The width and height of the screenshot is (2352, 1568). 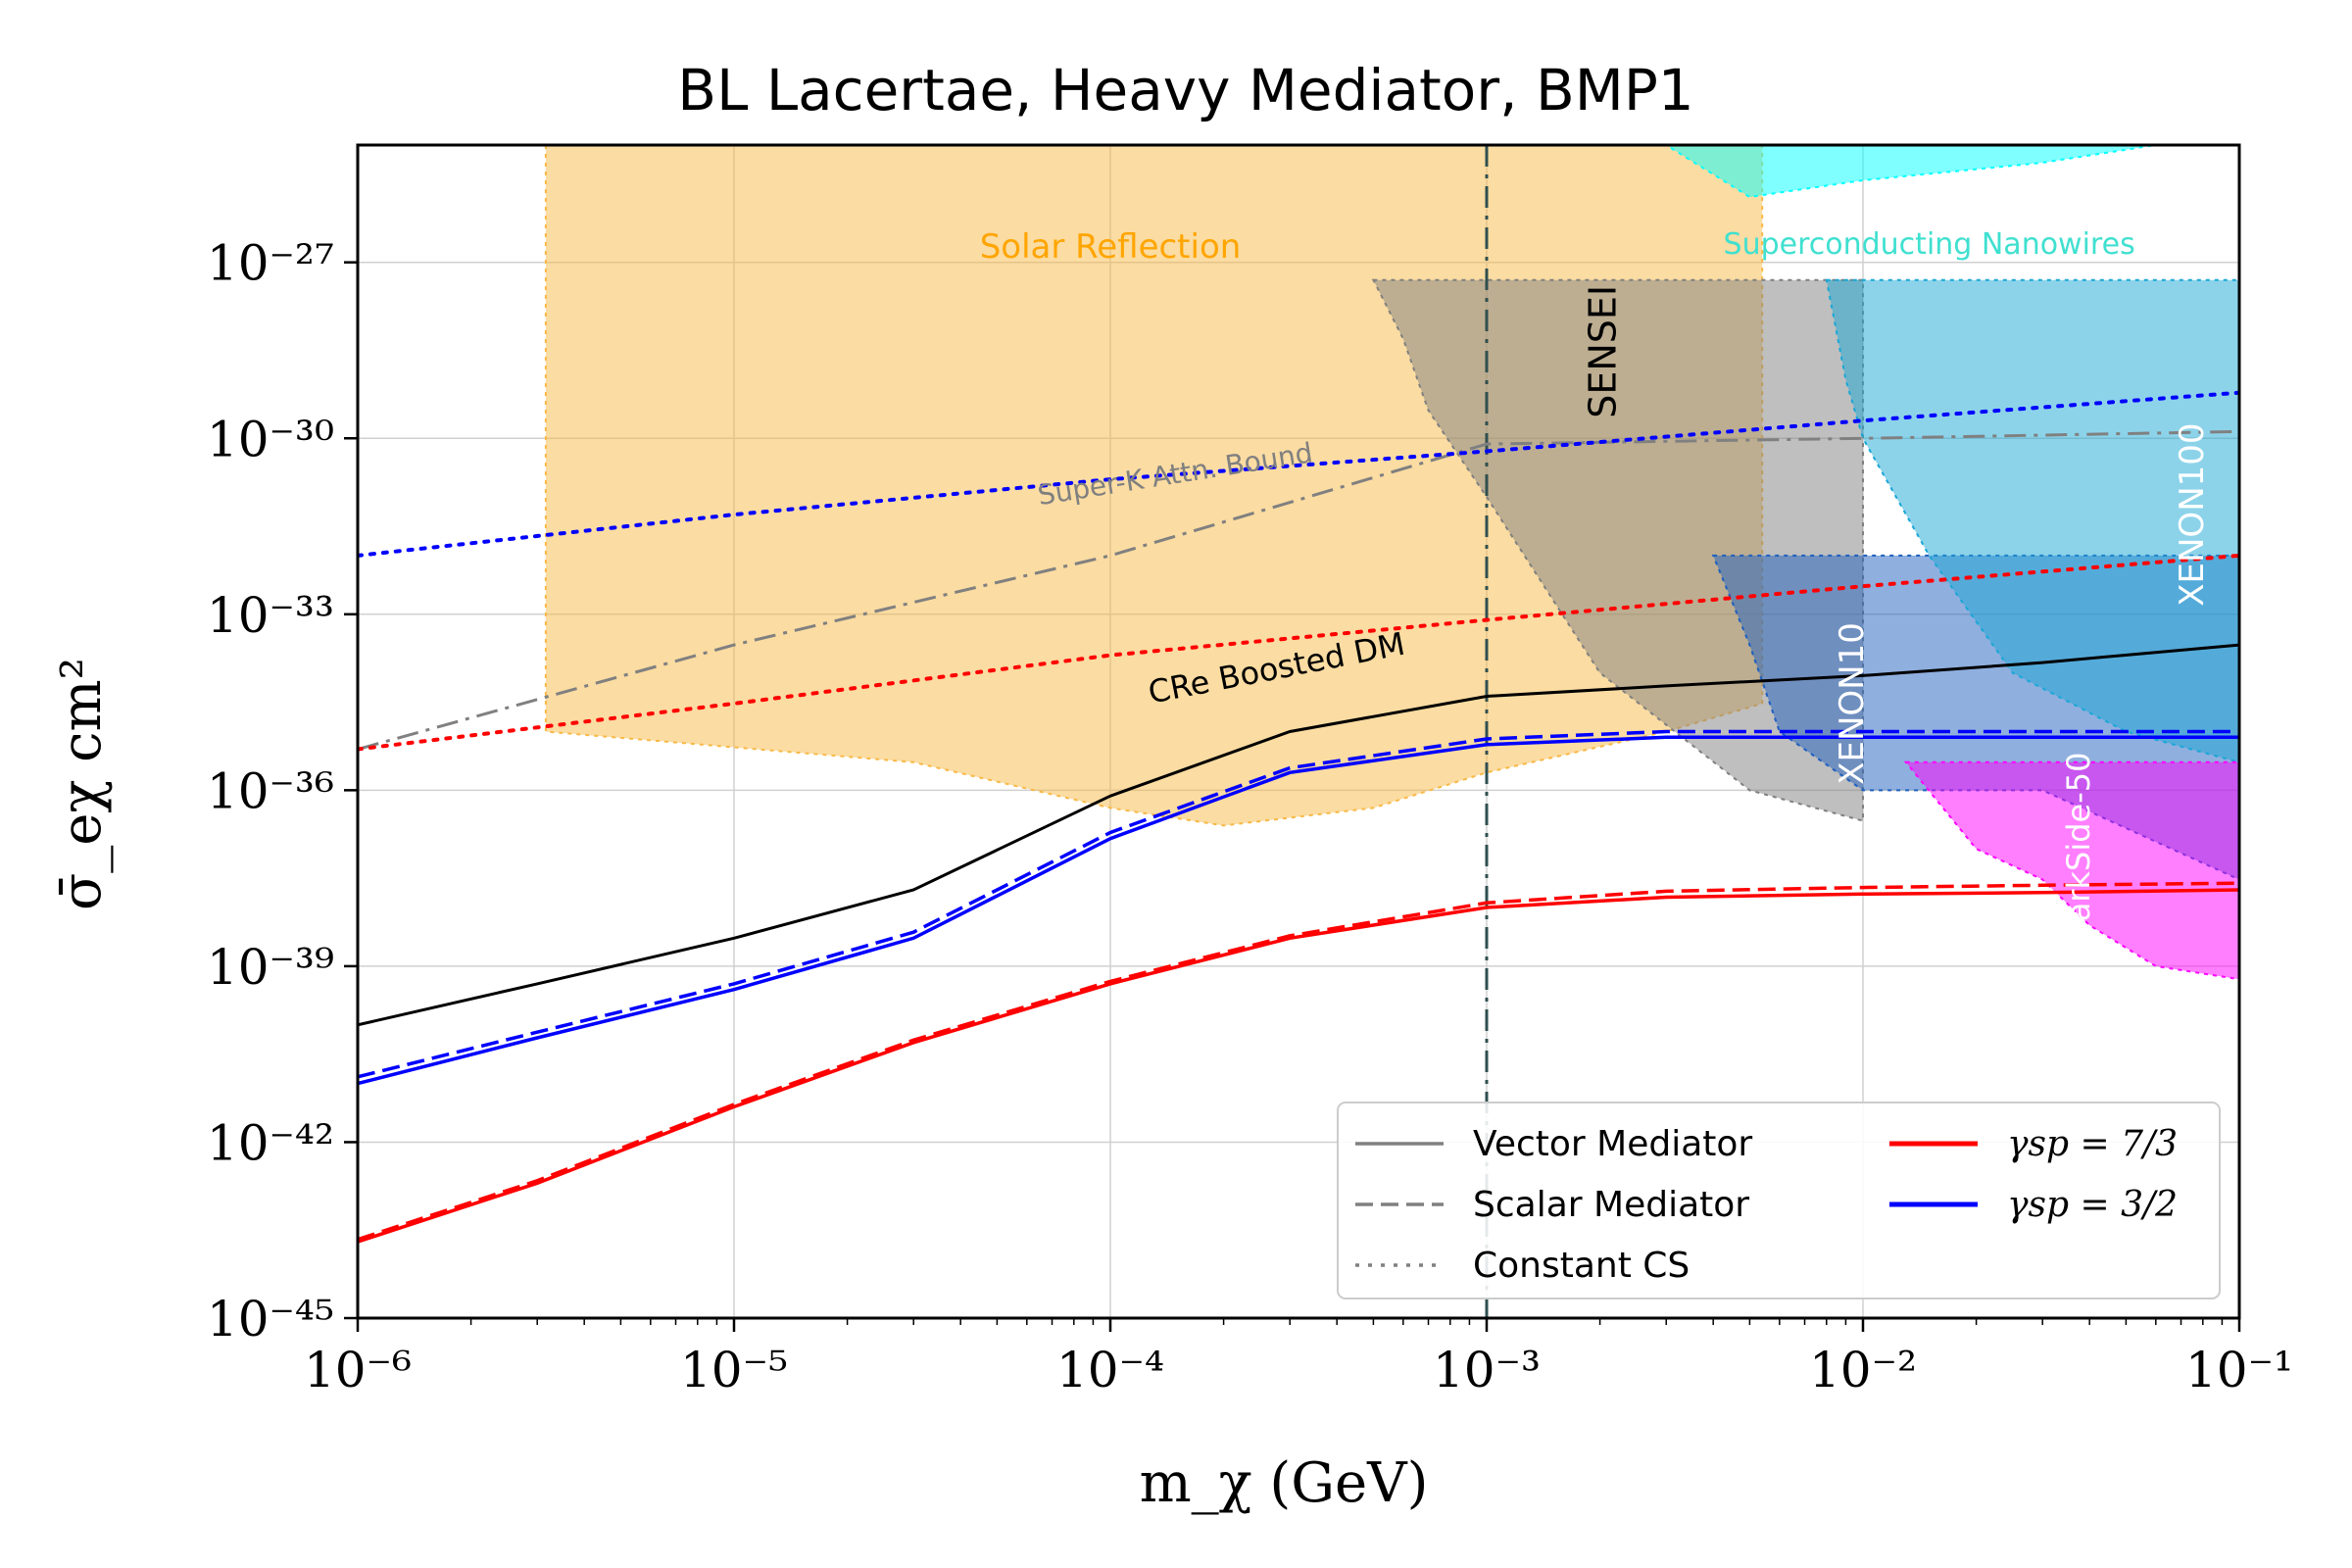 What do you see at coordinates (1581, 1266) in the screenshot?
I see `legend-label-constant-cs: Constant CS` at bounding box center [1581, 1266].